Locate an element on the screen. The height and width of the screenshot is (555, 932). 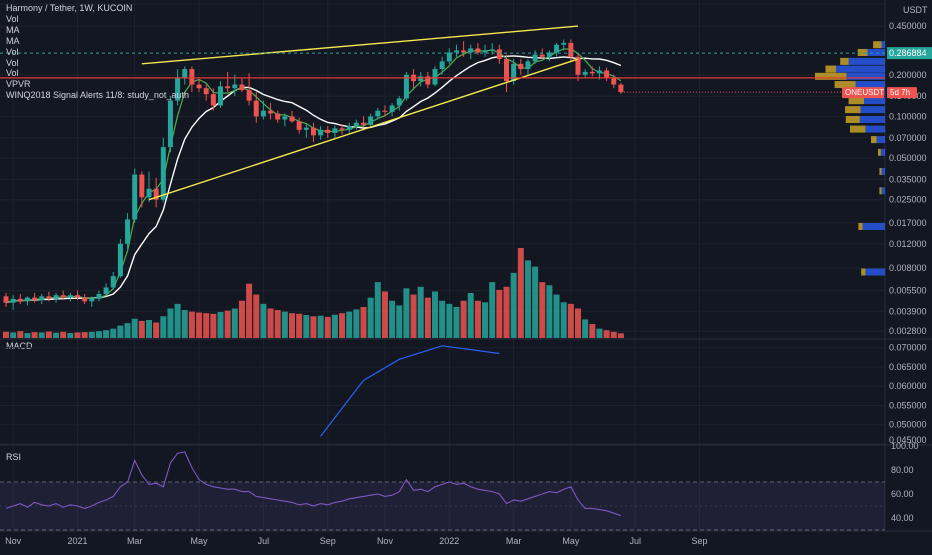
rsi-axis-label: 40.00 is located at coordinates (902, 518).